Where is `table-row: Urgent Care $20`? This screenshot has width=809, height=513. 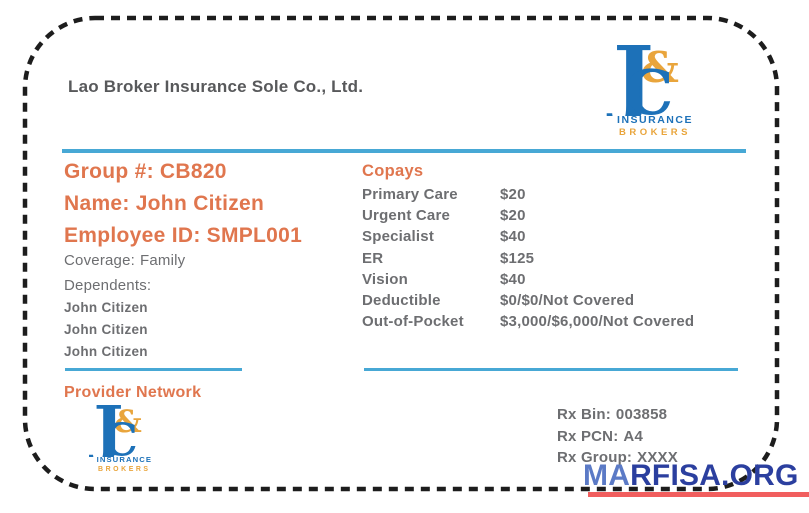
table-row: Urgent Care $20 is located at coordinates (542, 217).